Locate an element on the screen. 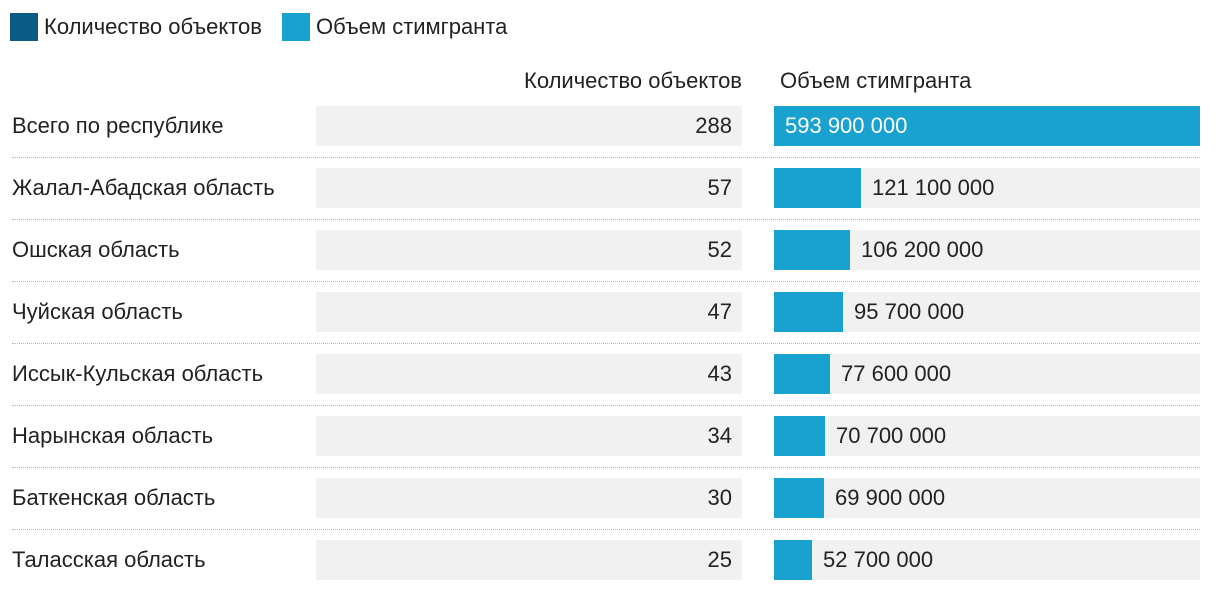 The height and width of the screenshot is (602, 1220). count-value: 43 is located at coordinates (719, 373).